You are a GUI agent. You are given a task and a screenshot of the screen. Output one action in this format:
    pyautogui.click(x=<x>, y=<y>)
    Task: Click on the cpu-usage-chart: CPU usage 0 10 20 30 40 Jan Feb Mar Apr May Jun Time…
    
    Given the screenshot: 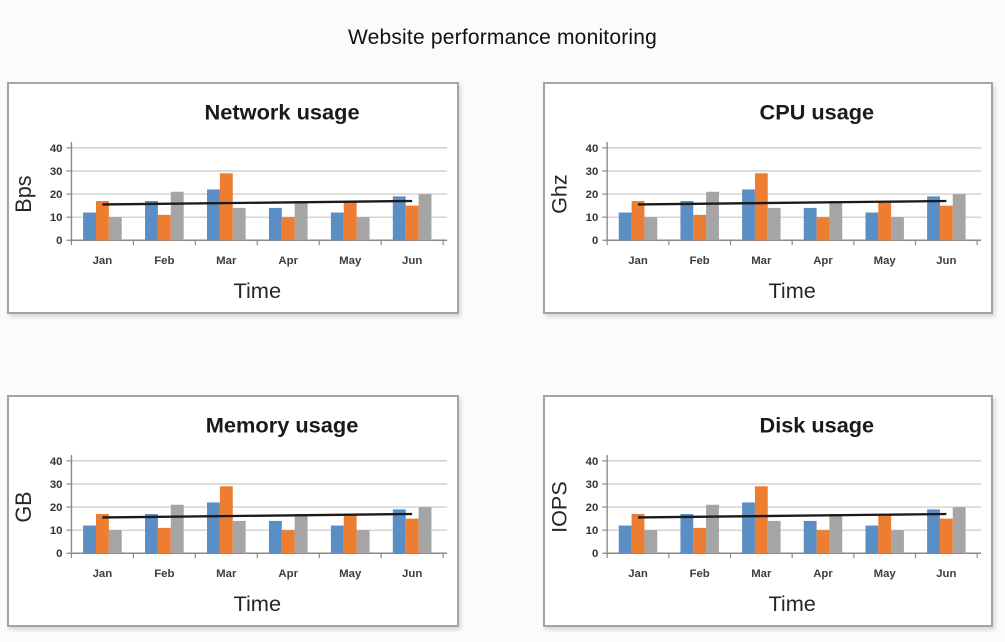 What is the action you would take?
    pyautogui.click(x=764, y=201)
    